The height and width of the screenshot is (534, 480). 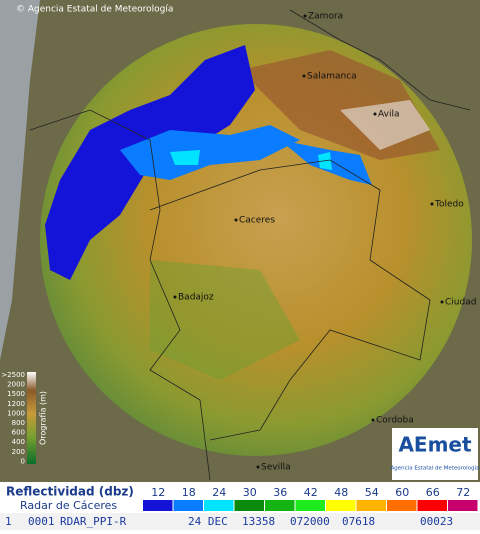 I want to click on status-item: 1, so click(x=8, y=521).